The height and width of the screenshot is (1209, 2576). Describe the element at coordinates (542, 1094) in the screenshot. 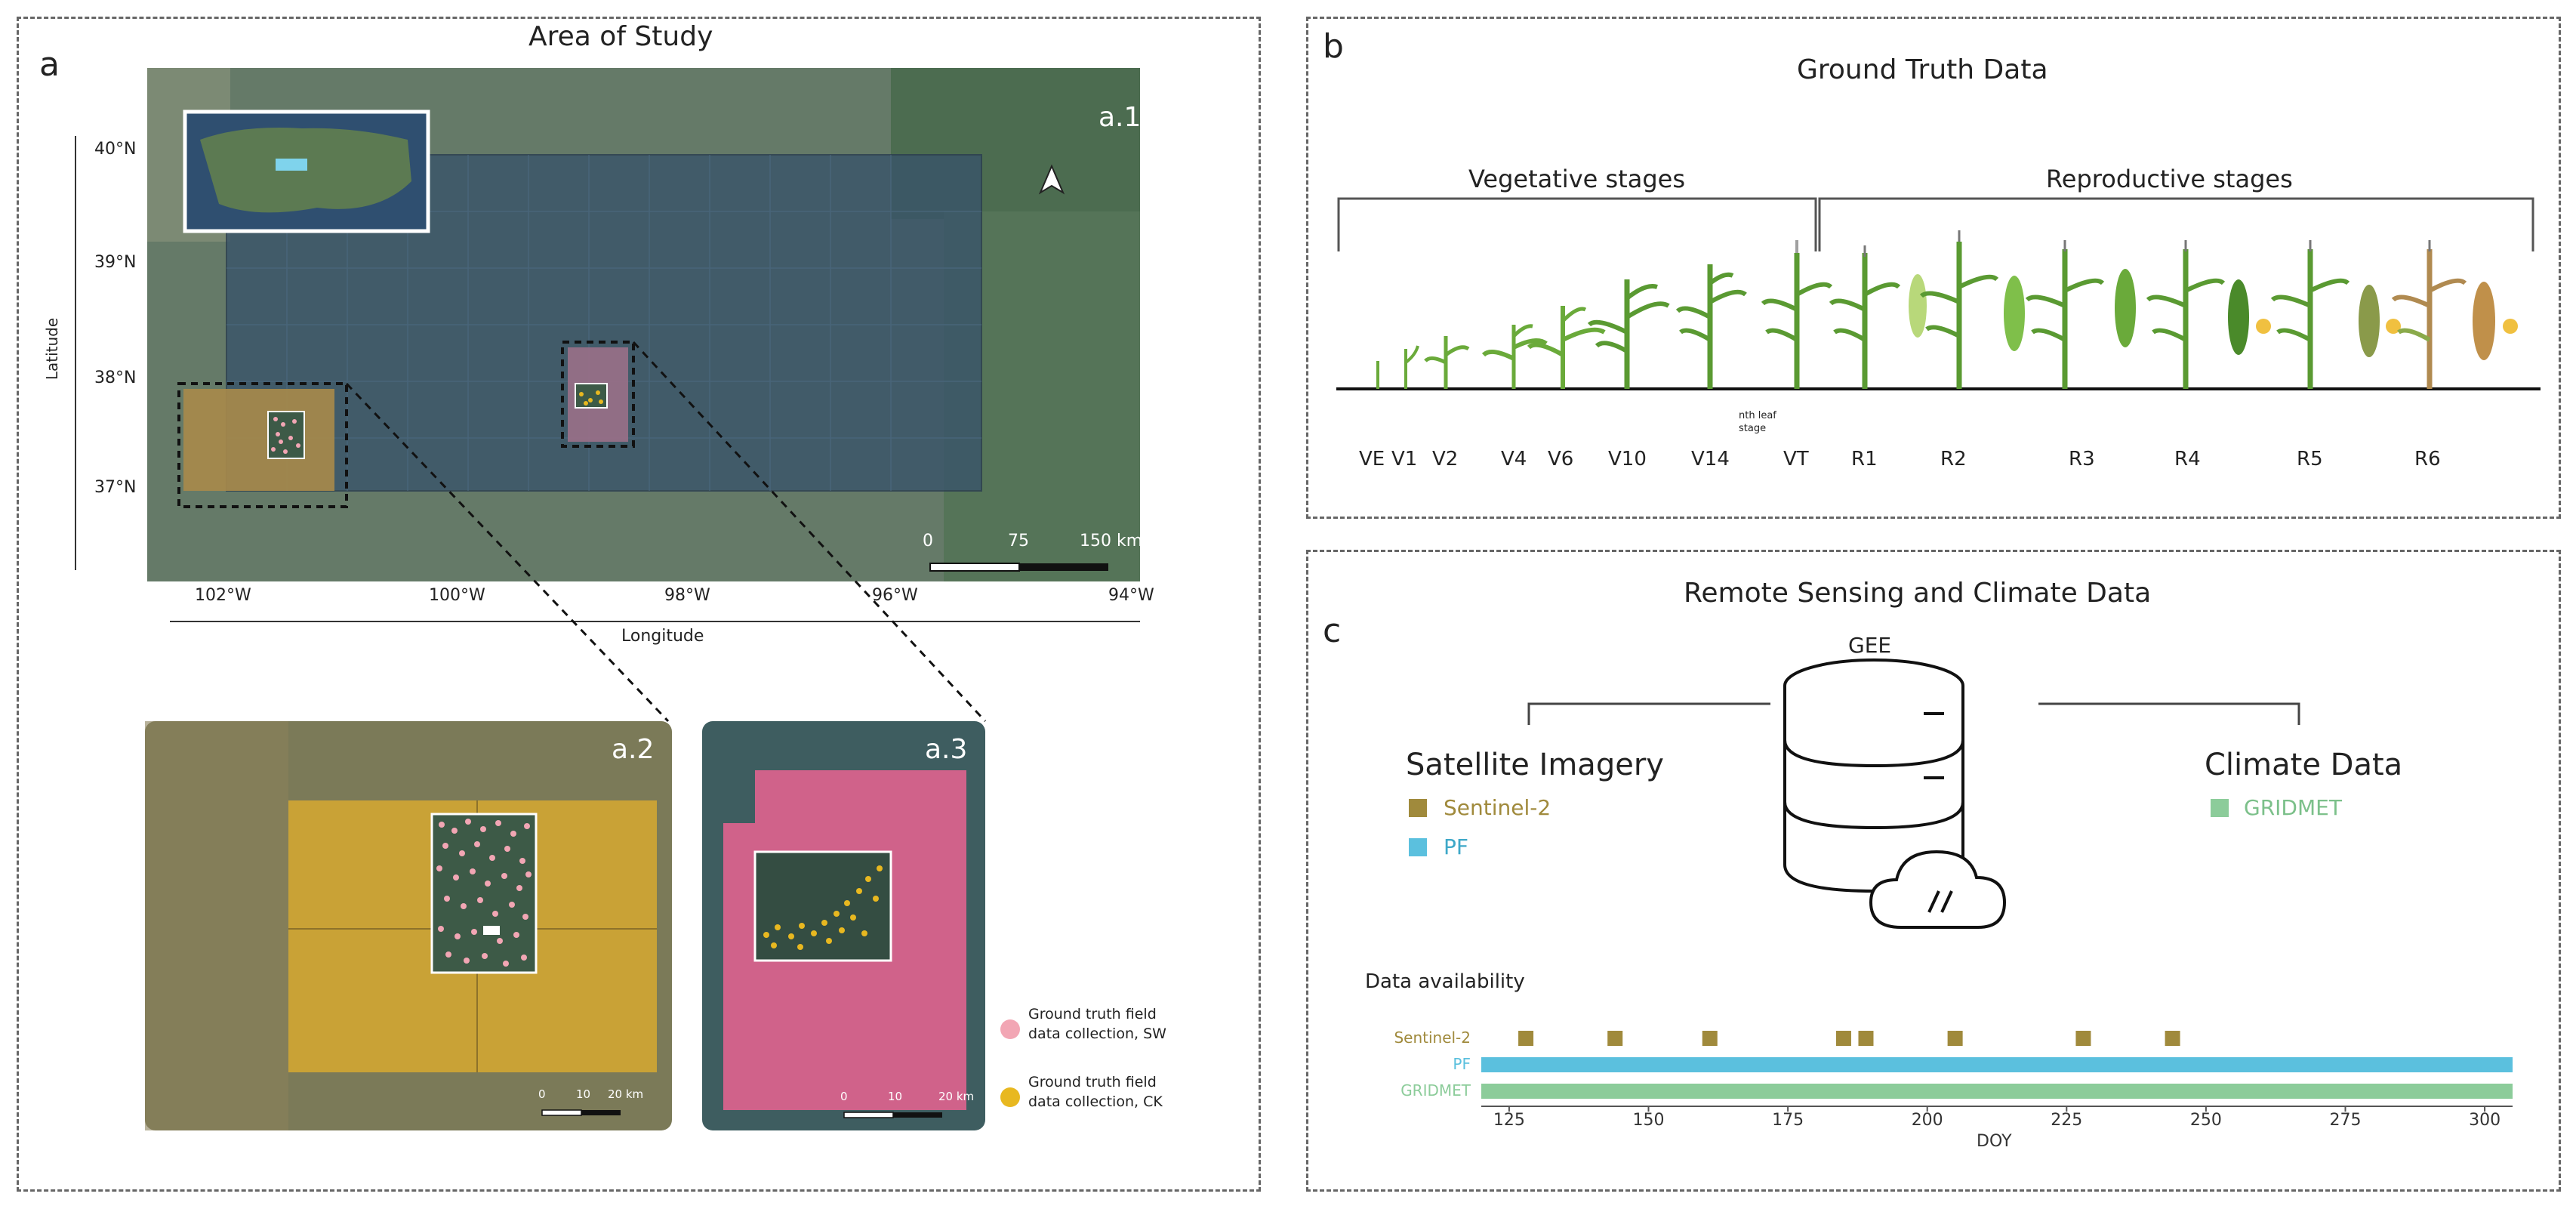

I see `inset-sw-scale-tick-0: 0` at that location.